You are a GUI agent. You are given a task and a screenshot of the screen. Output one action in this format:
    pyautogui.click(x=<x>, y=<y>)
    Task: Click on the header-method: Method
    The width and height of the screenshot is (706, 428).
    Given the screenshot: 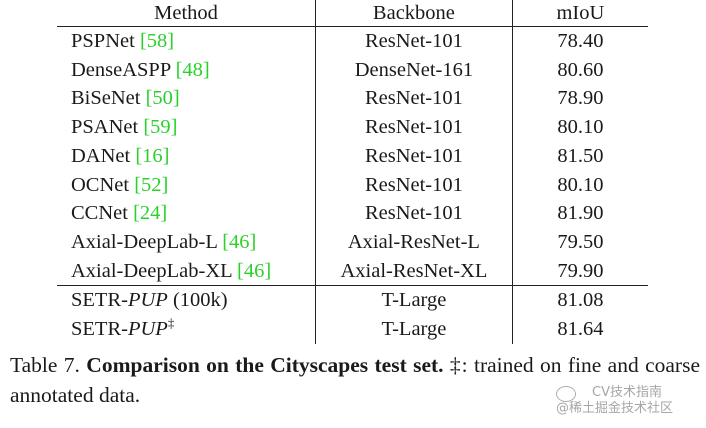 What is the action you would take?
    pyautogui.click(x=187, y=13)
    